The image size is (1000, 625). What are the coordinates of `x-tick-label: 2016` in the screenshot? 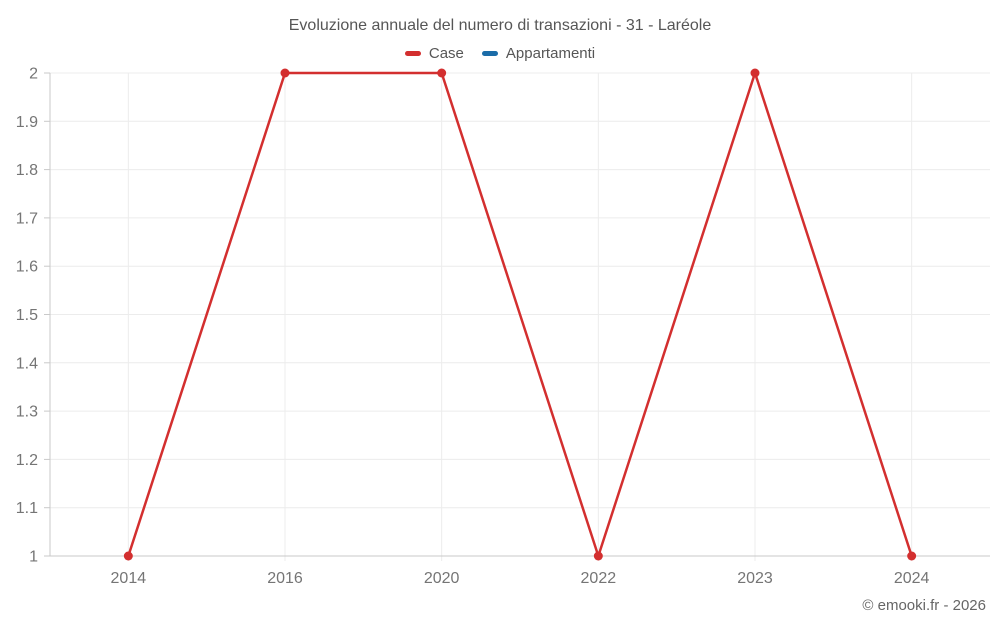 It's located at (285, 578).